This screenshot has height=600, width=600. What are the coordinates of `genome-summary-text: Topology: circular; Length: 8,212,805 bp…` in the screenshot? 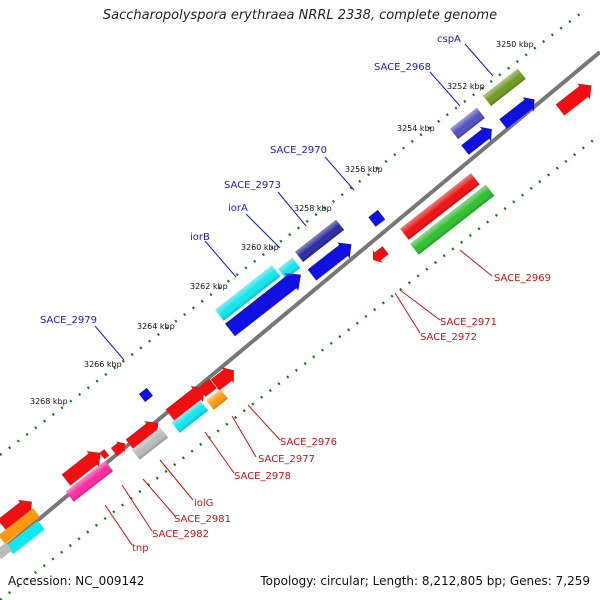 It's located at (425, 581).